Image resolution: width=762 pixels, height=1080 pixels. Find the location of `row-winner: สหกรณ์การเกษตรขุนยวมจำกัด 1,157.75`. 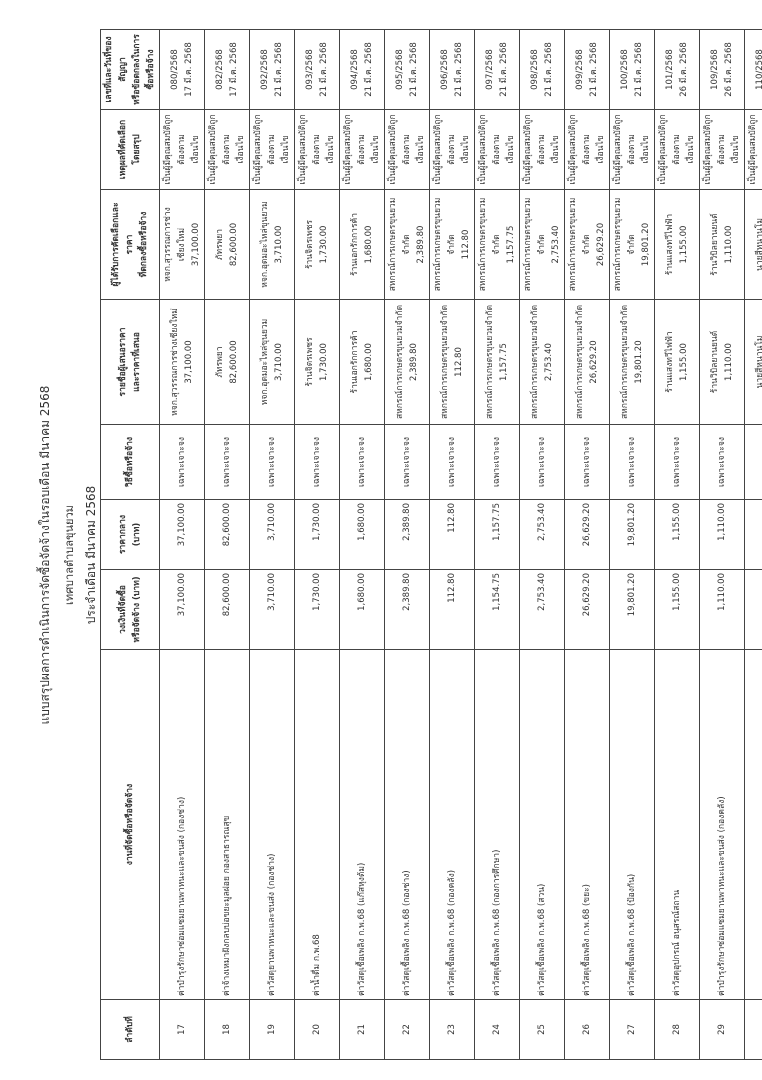

row-winner: สหกรณ์การเกษตรขุนยวมจำกัด 1,157.75 is located at coordinates (497, 244).